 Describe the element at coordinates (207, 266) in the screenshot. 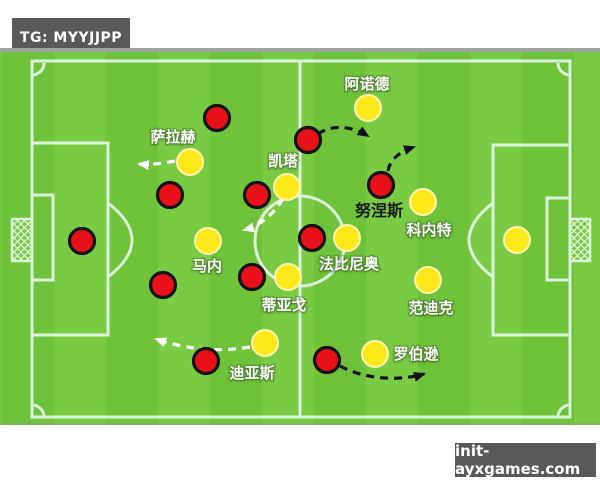

I see `player-label: 马内` at that location.